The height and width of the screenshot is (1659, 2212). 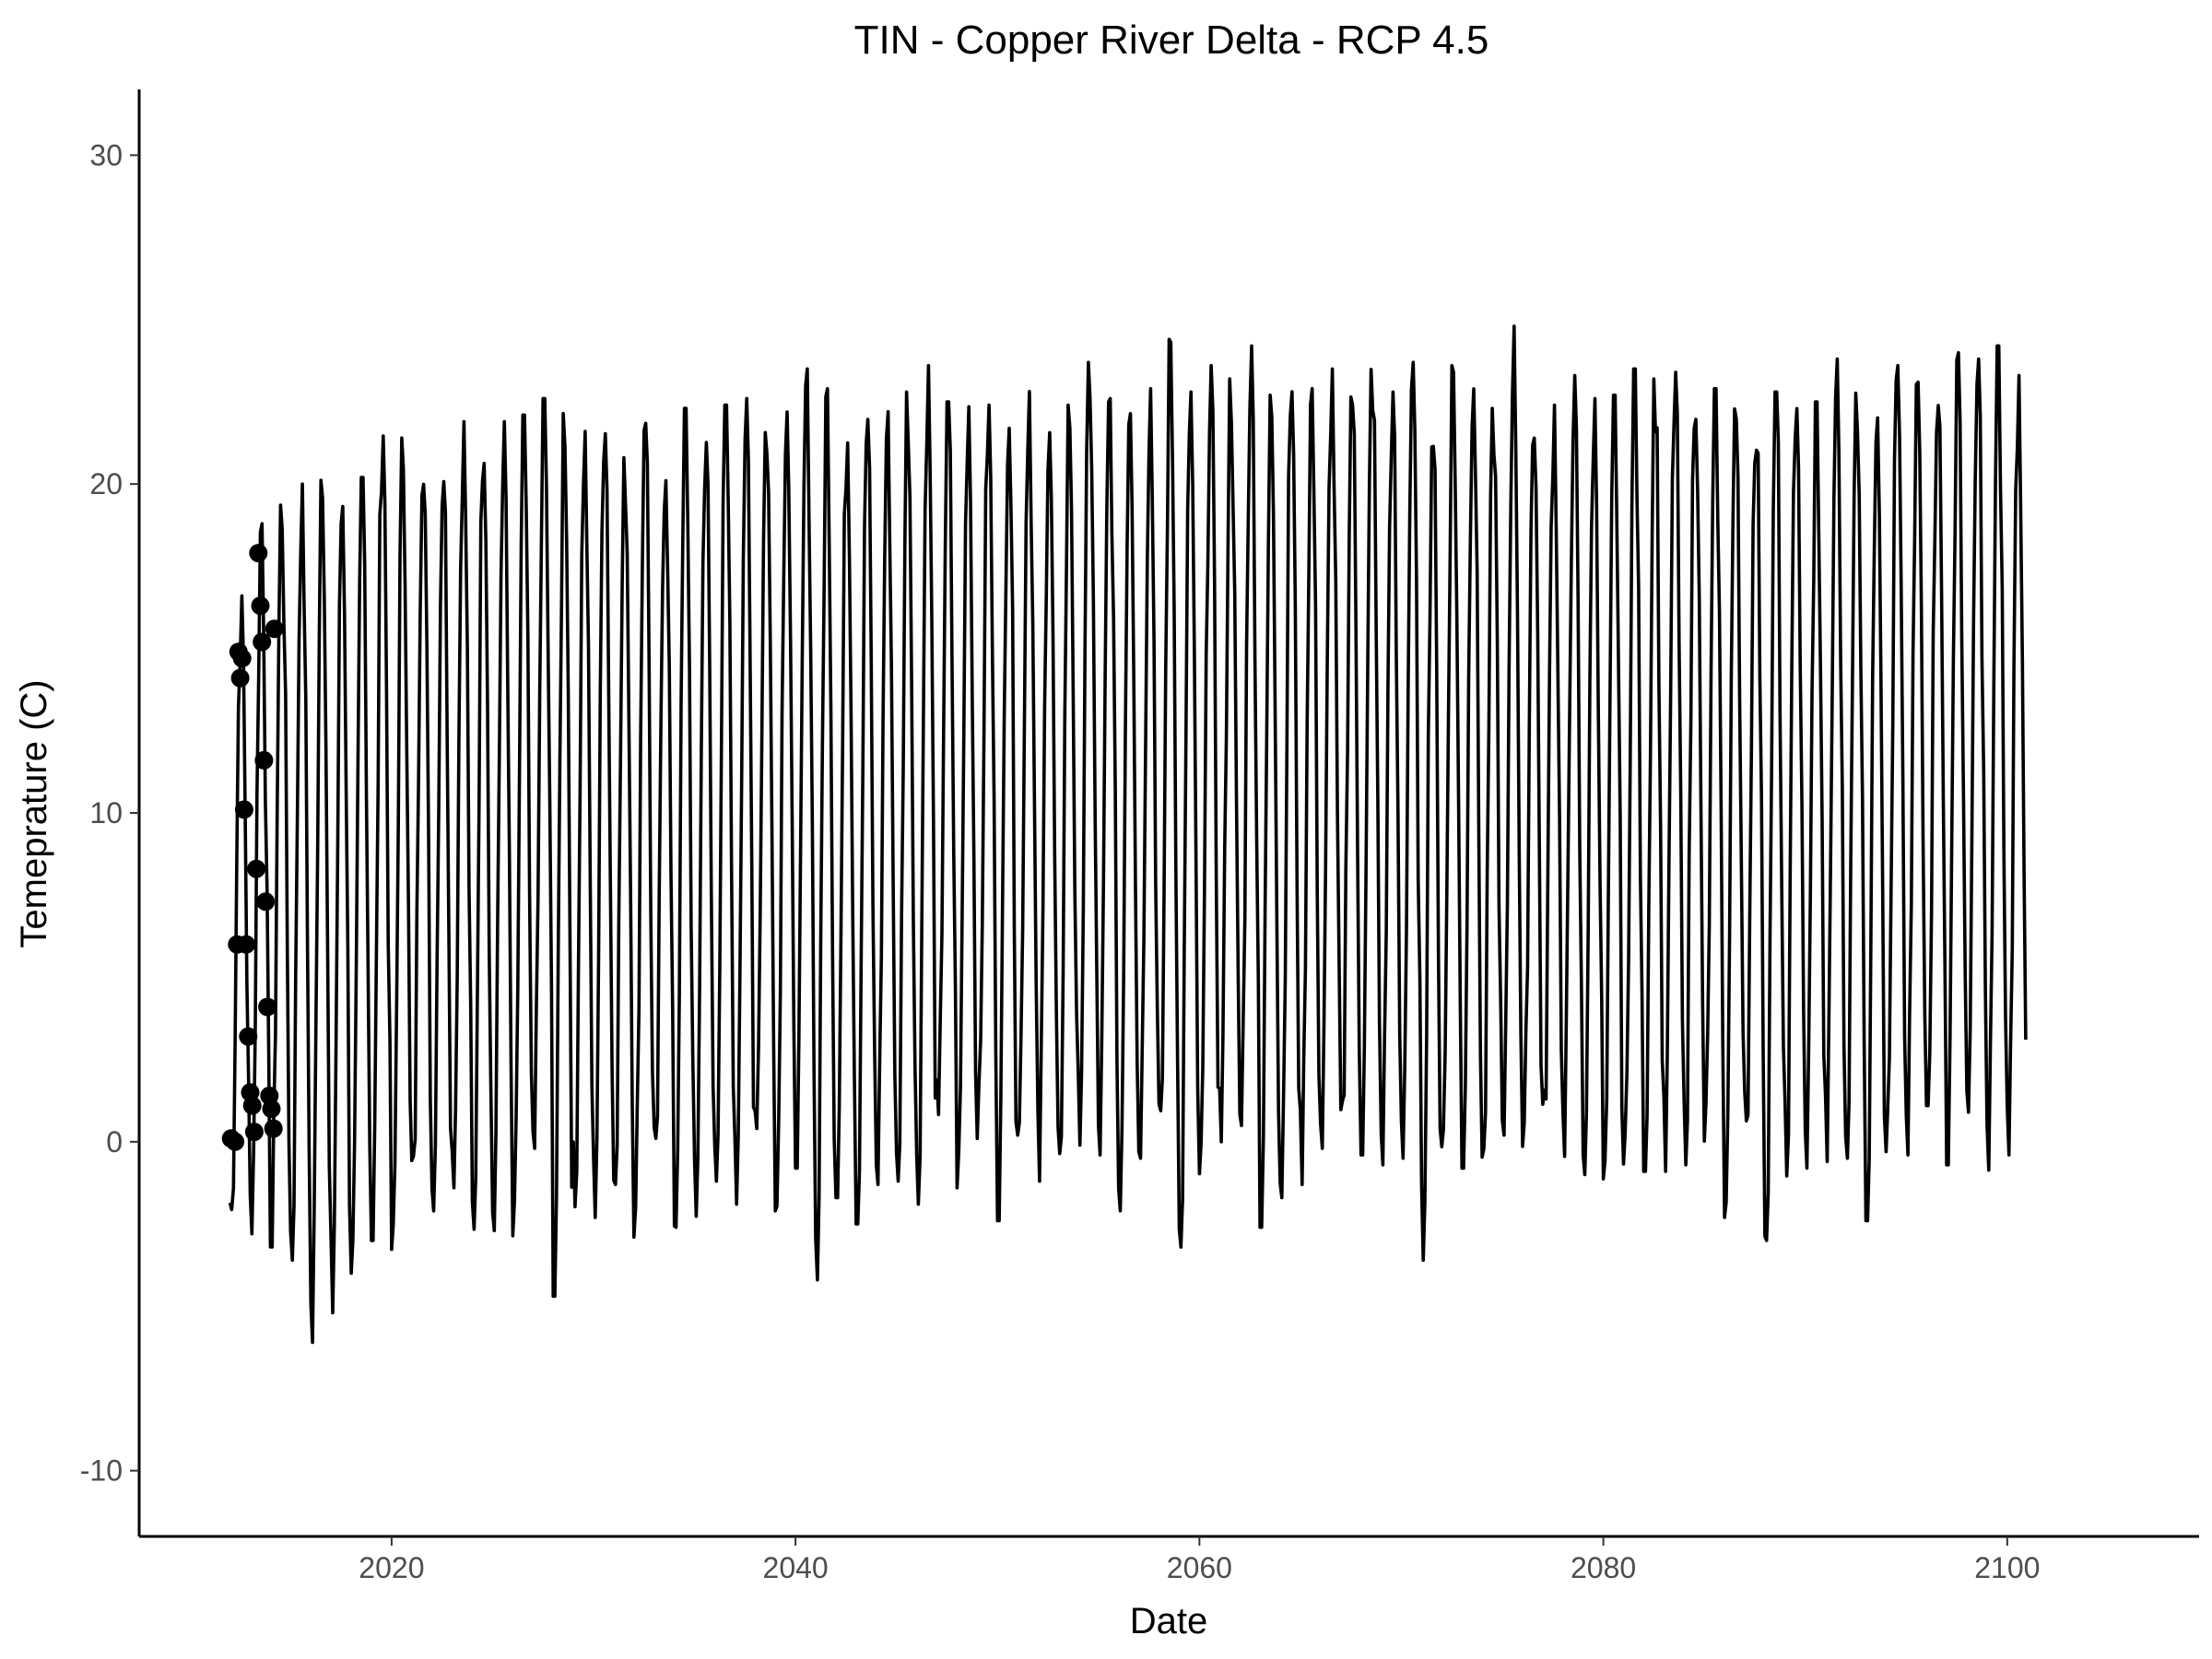 I want to click on y-tick-label: 20, so click(x=106, y=483).